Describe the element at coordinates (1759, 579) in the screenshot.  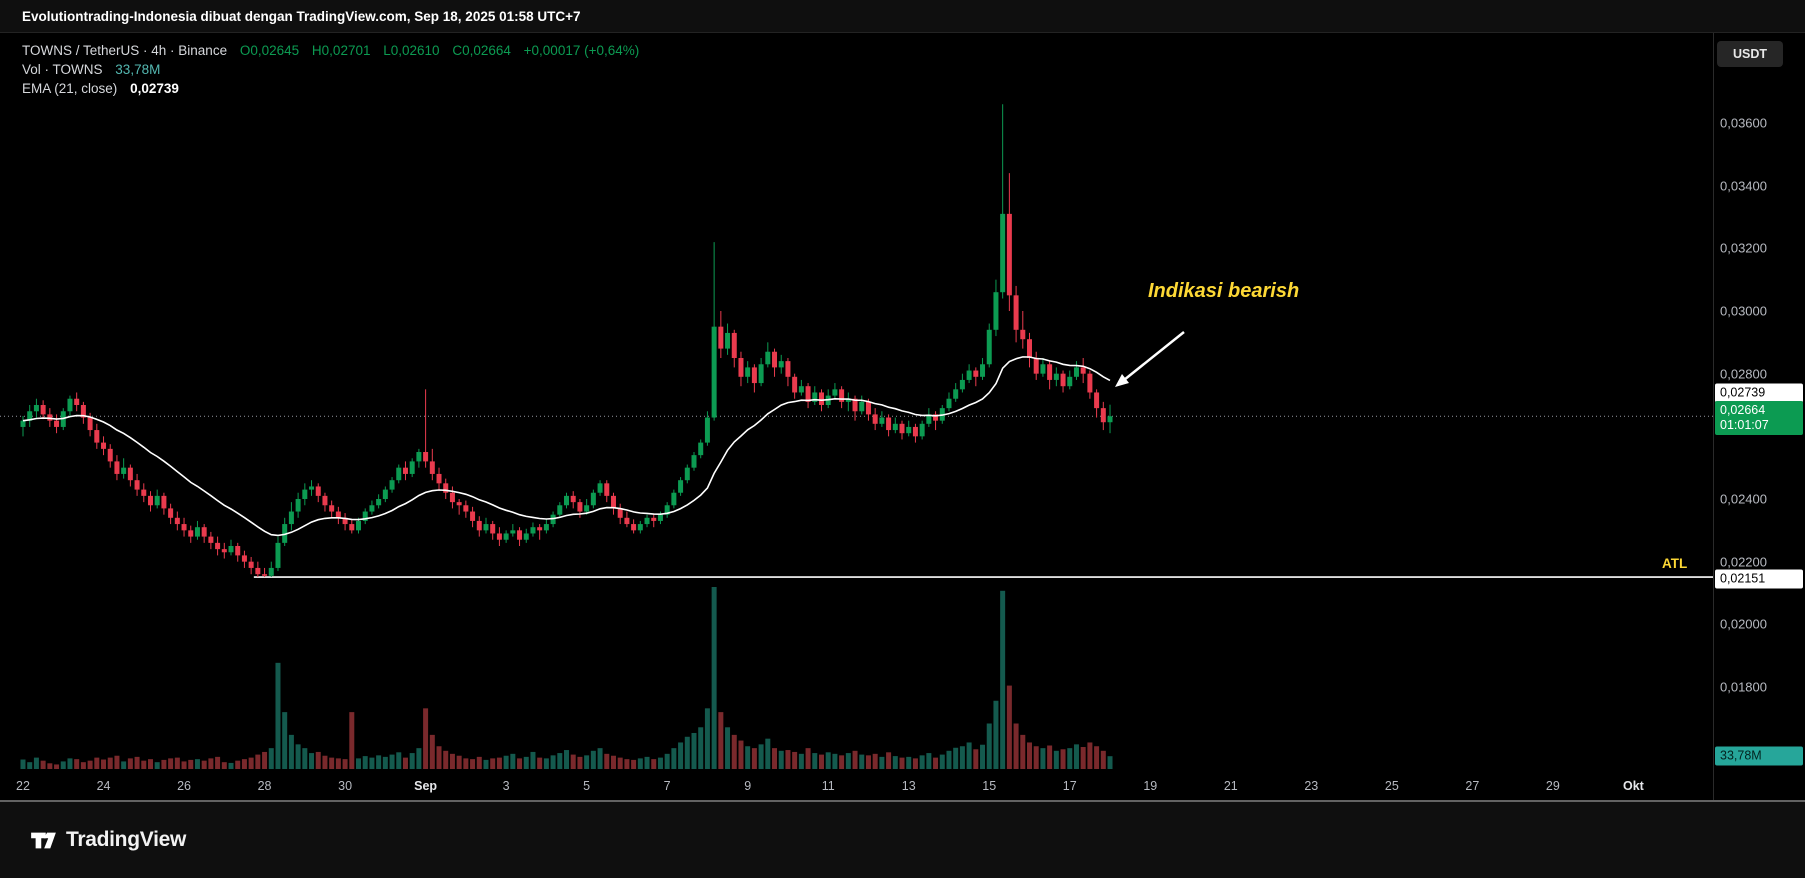
I see `atl-price-badge: 0,02151` at that location.